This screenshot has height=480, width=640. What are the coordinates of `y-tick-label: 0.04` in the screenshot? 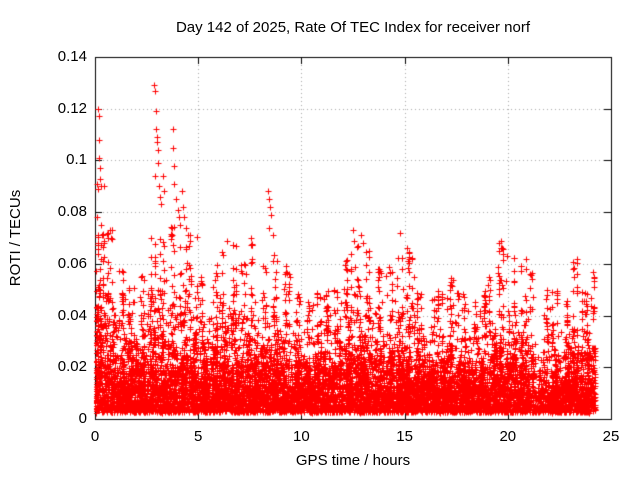 It's located at (72, 315).